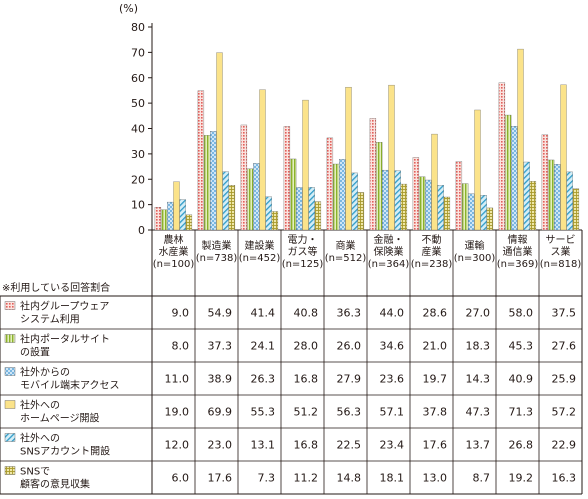  I want to click on table-header-note: ※利用している回答割合, so click(56, 287).